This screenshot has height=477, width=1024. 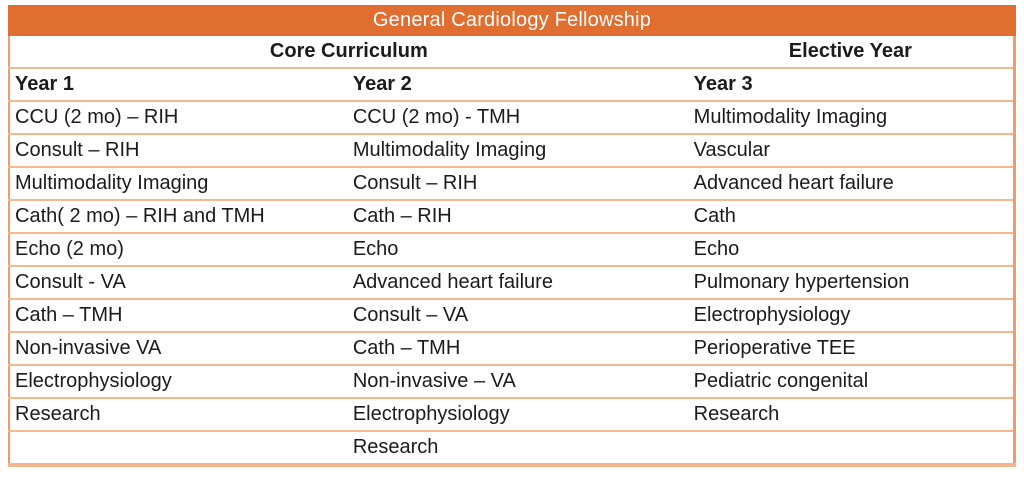 I want to click on table-cell: Vascular, so click(x=851, y=151).